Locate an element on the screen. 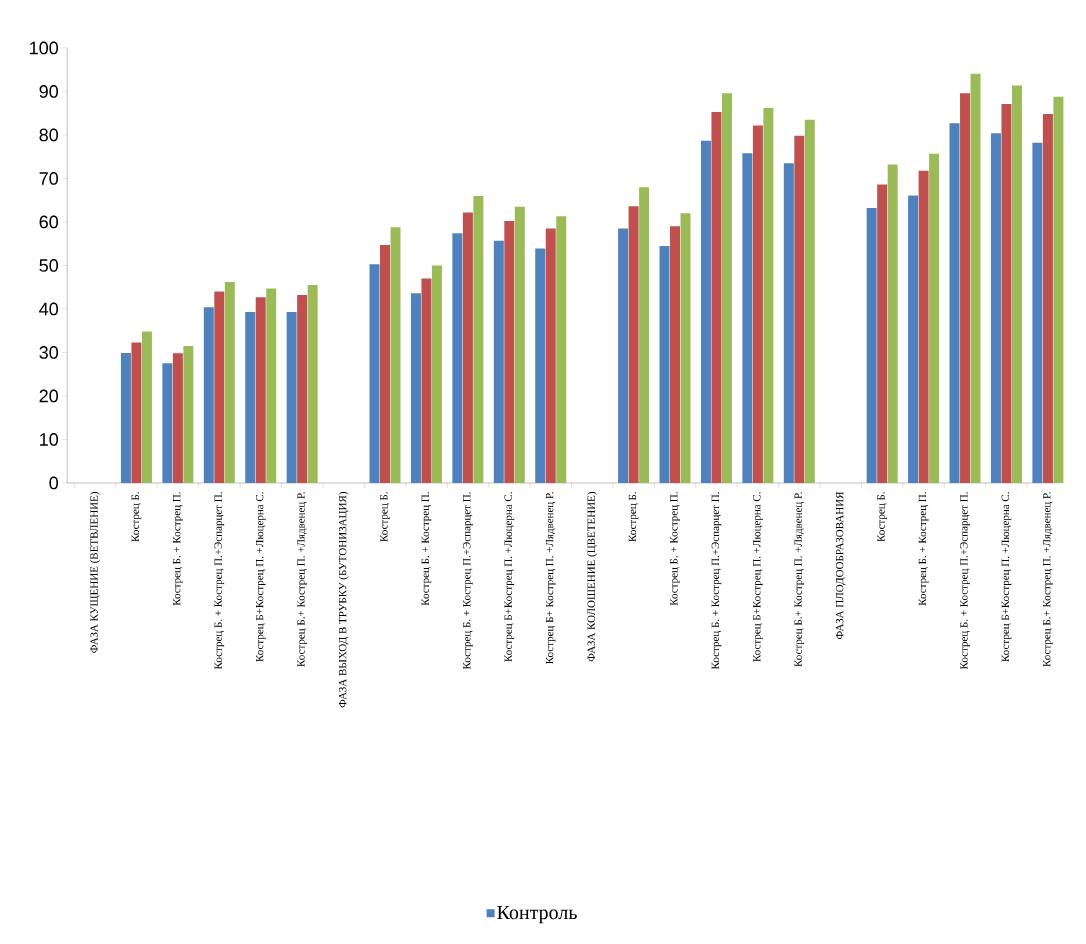 The width and height of the screenshot is (1086, 944). y-tick-label: 90 is located at coordinates (49, 91).